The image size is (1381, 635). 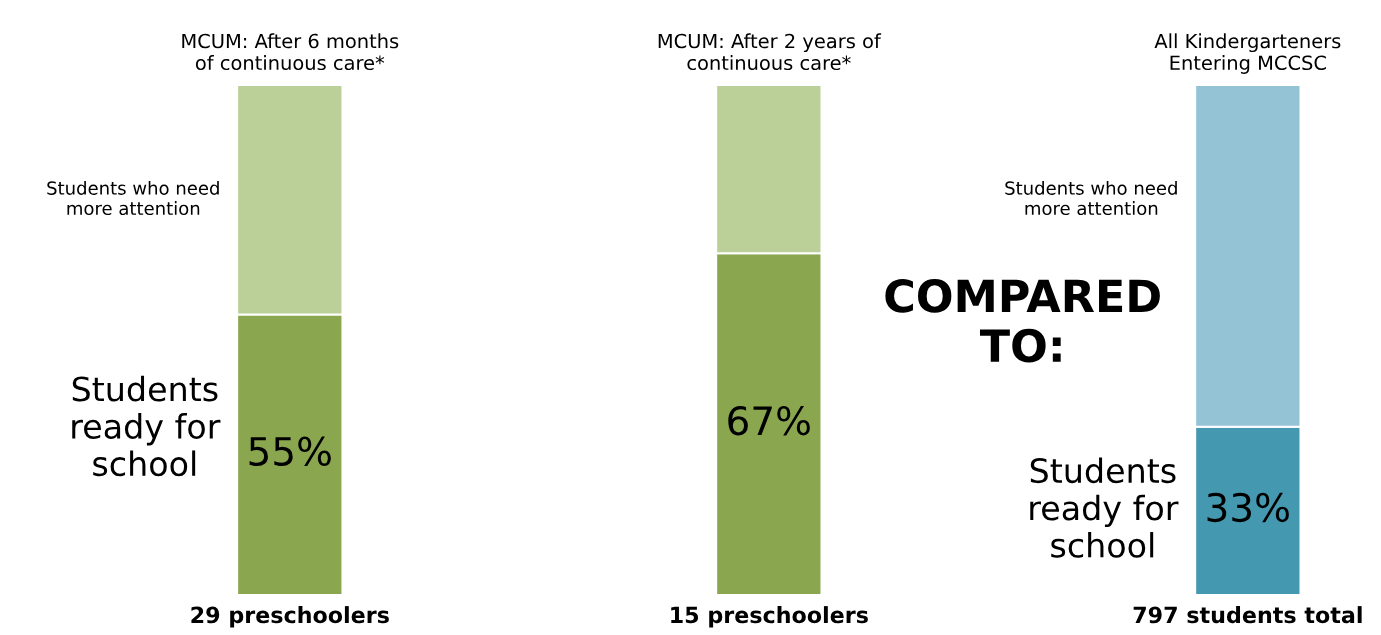 What do you see at coordinates (1248, 507) in the screenshot?
I see `data-label: 33%` at bounding box center [1248, 507].